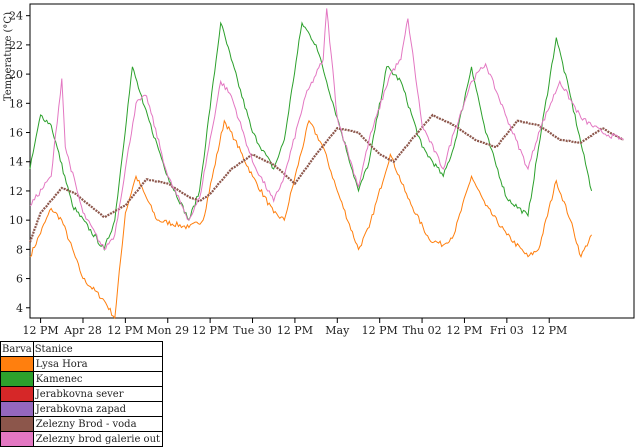  What do you see at coordinates (16, 74) in the screenshot?
I see `y-tick-label: 20` at bounding box center [16, 74].